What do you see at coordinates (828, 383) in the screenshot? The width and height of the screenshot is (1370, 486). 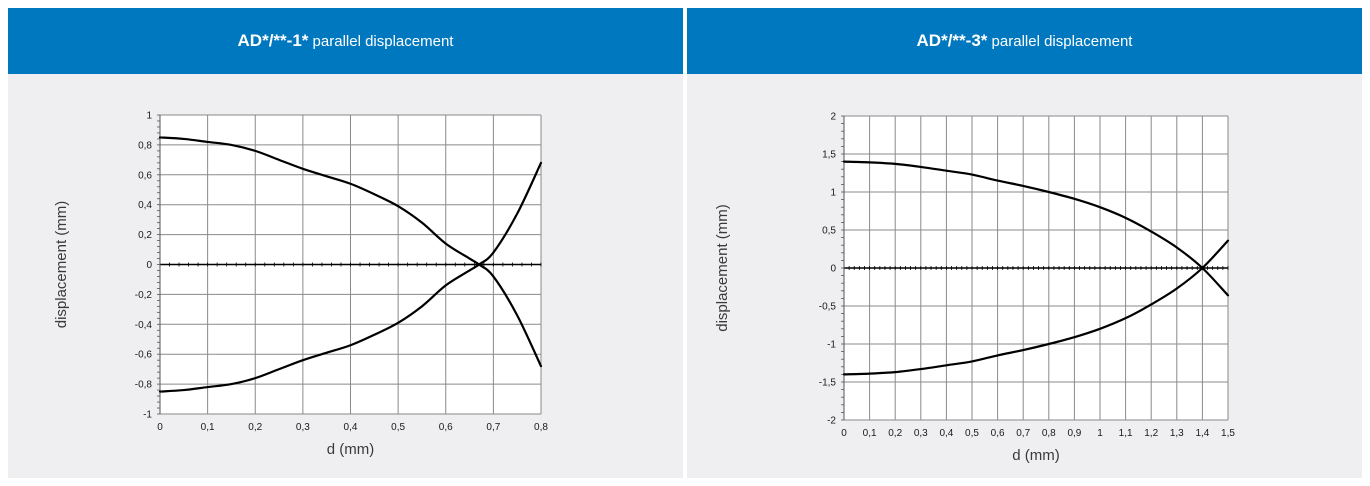 I see `y-tick-label: -1,5` at bounding box center [828, 383].